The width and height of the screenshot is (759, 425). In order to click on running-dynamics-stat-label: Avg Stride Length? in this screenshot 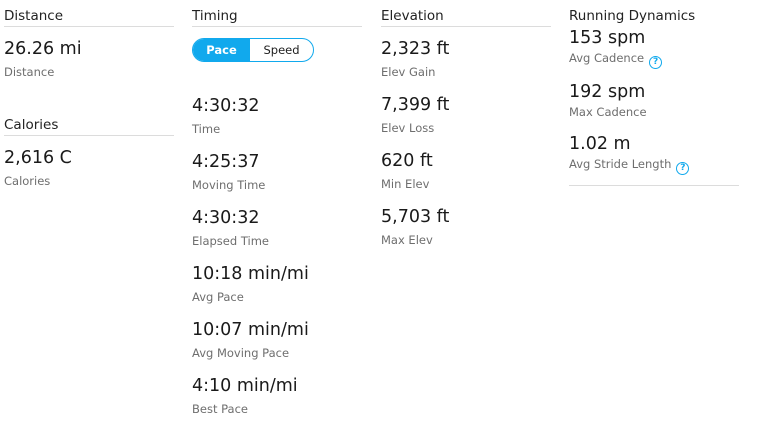, I will do `click(629, 165)`.